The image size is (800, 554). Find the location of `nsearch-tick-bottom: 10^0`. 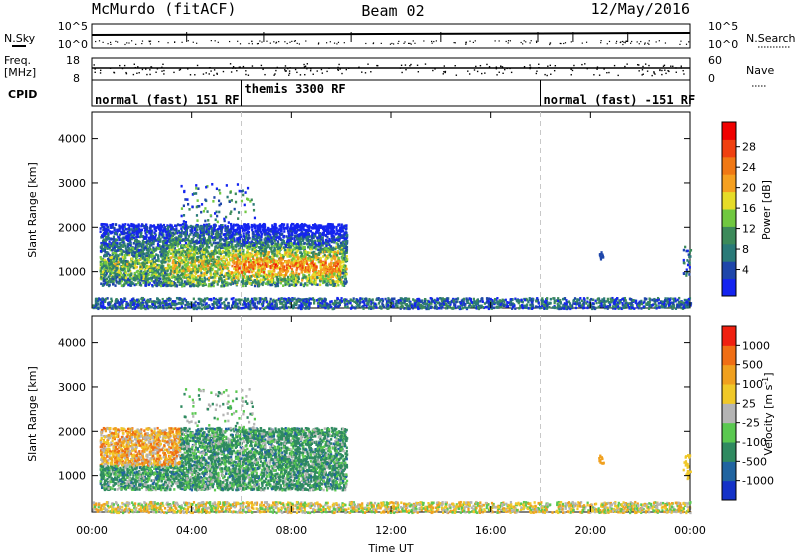

nsearch-tick-bottom: 10^0 is located at coordinates (723, 44).